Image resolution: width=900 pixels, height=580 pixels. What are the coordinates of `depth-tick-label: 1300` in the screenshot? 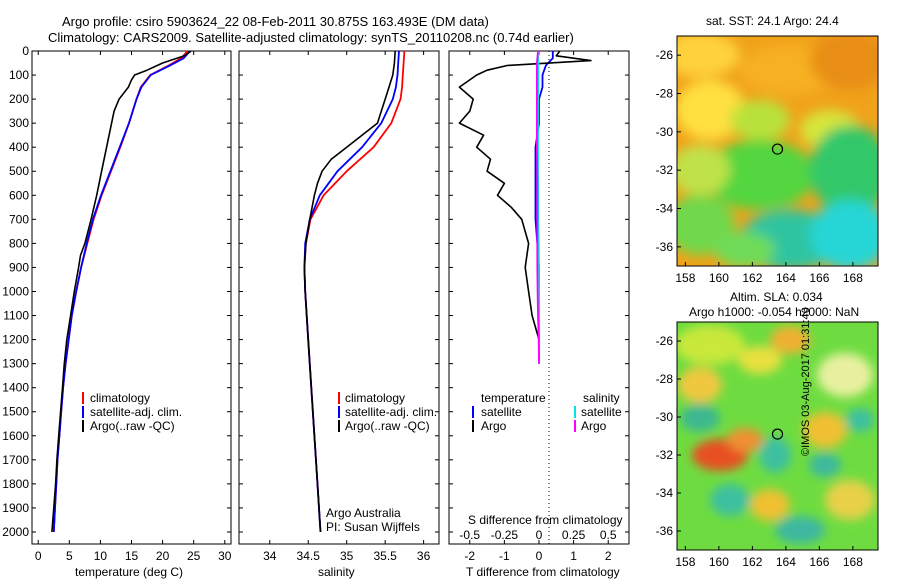 It's located at (15, 364).